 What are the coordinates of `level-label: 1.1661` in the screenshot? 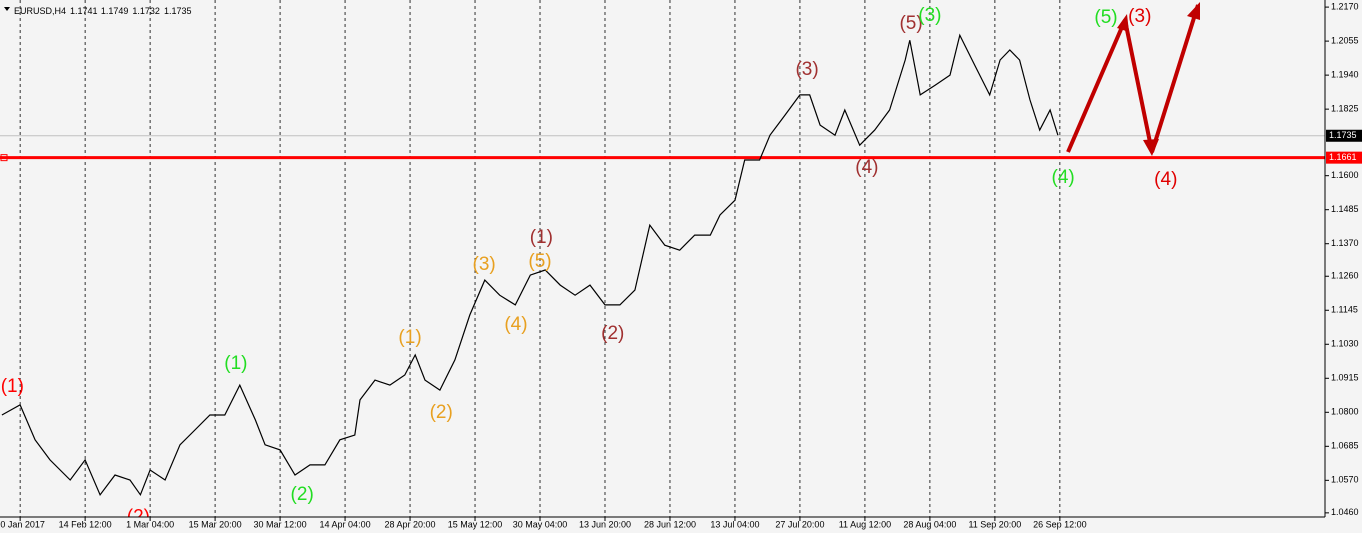 It's located at (1343, 157).